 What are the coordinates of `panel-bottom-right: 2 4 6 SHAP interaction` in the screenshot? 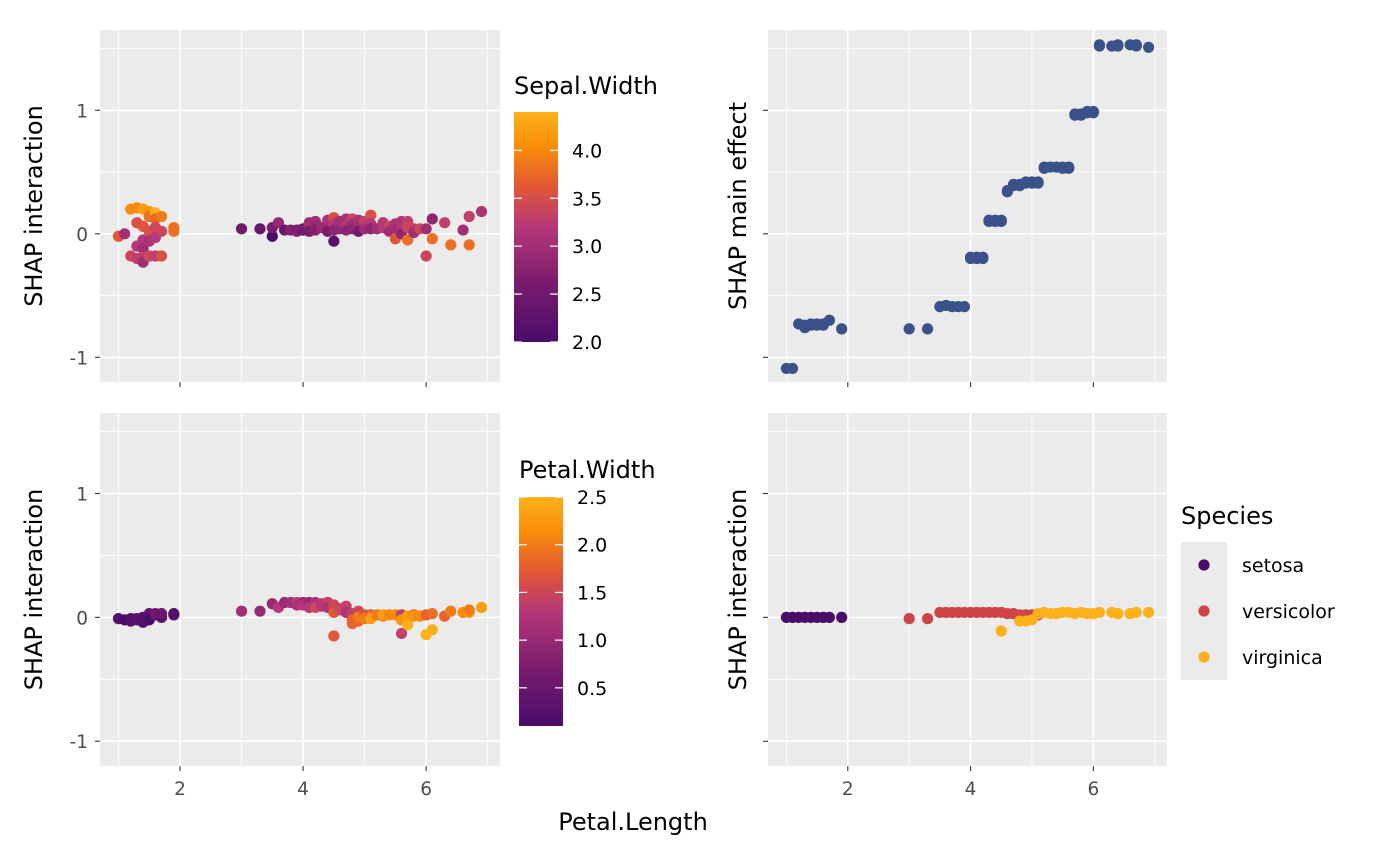 It's located at (945, 606).